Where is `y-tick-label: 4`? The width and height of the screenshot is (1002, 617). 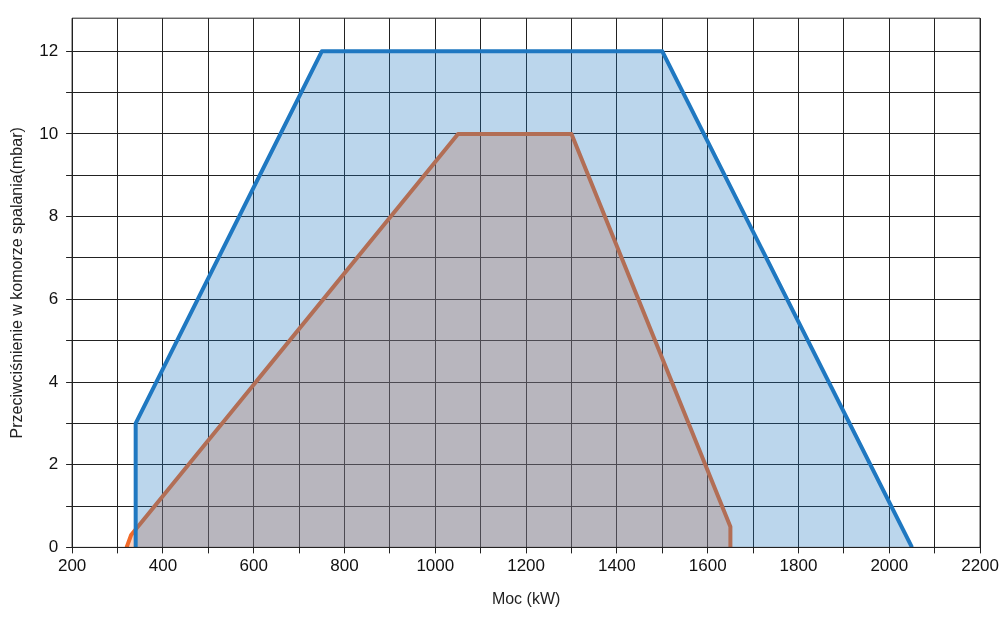 y-tick-label: 4 is located at coordinates (53, 381).